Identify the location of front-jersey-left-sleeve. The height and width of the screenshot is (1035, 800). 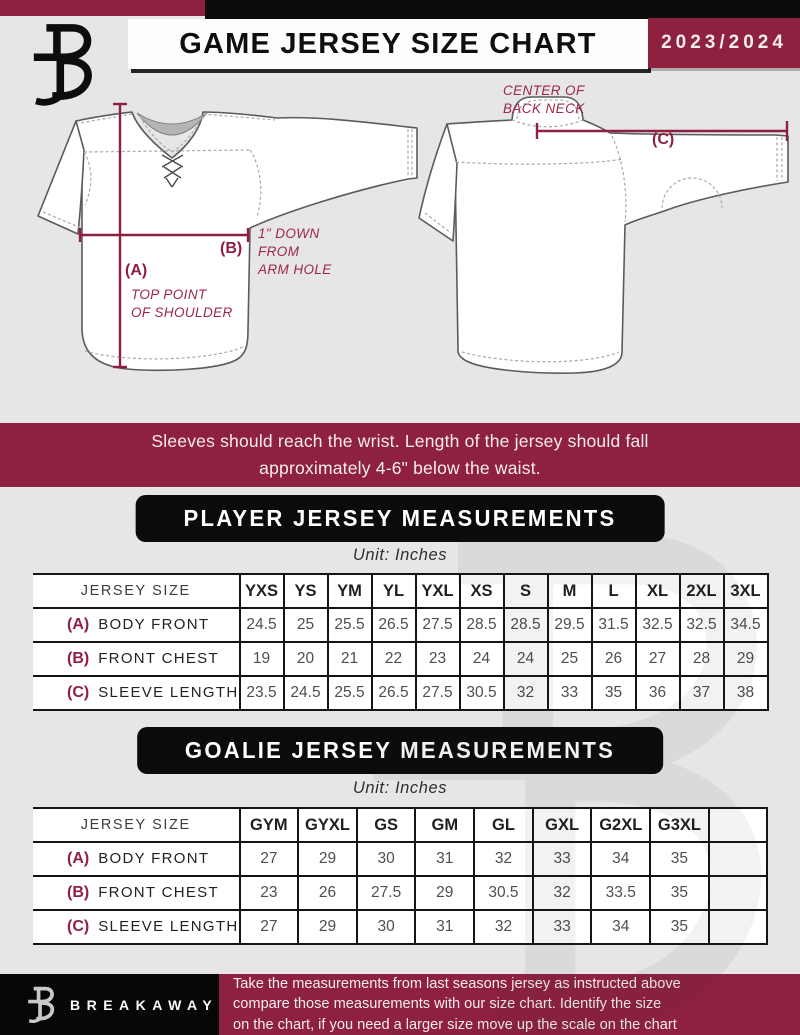
(61, 177).